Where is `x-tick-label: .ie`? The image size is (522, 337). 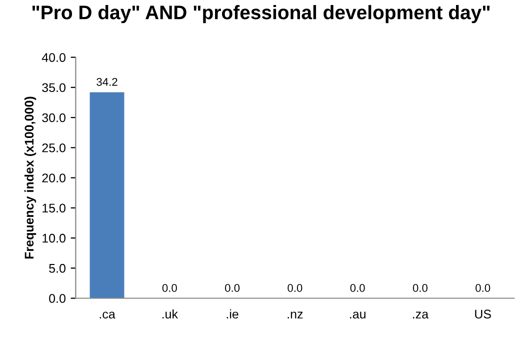 x-tick-label: .ie is located at coordinates (232, 314).